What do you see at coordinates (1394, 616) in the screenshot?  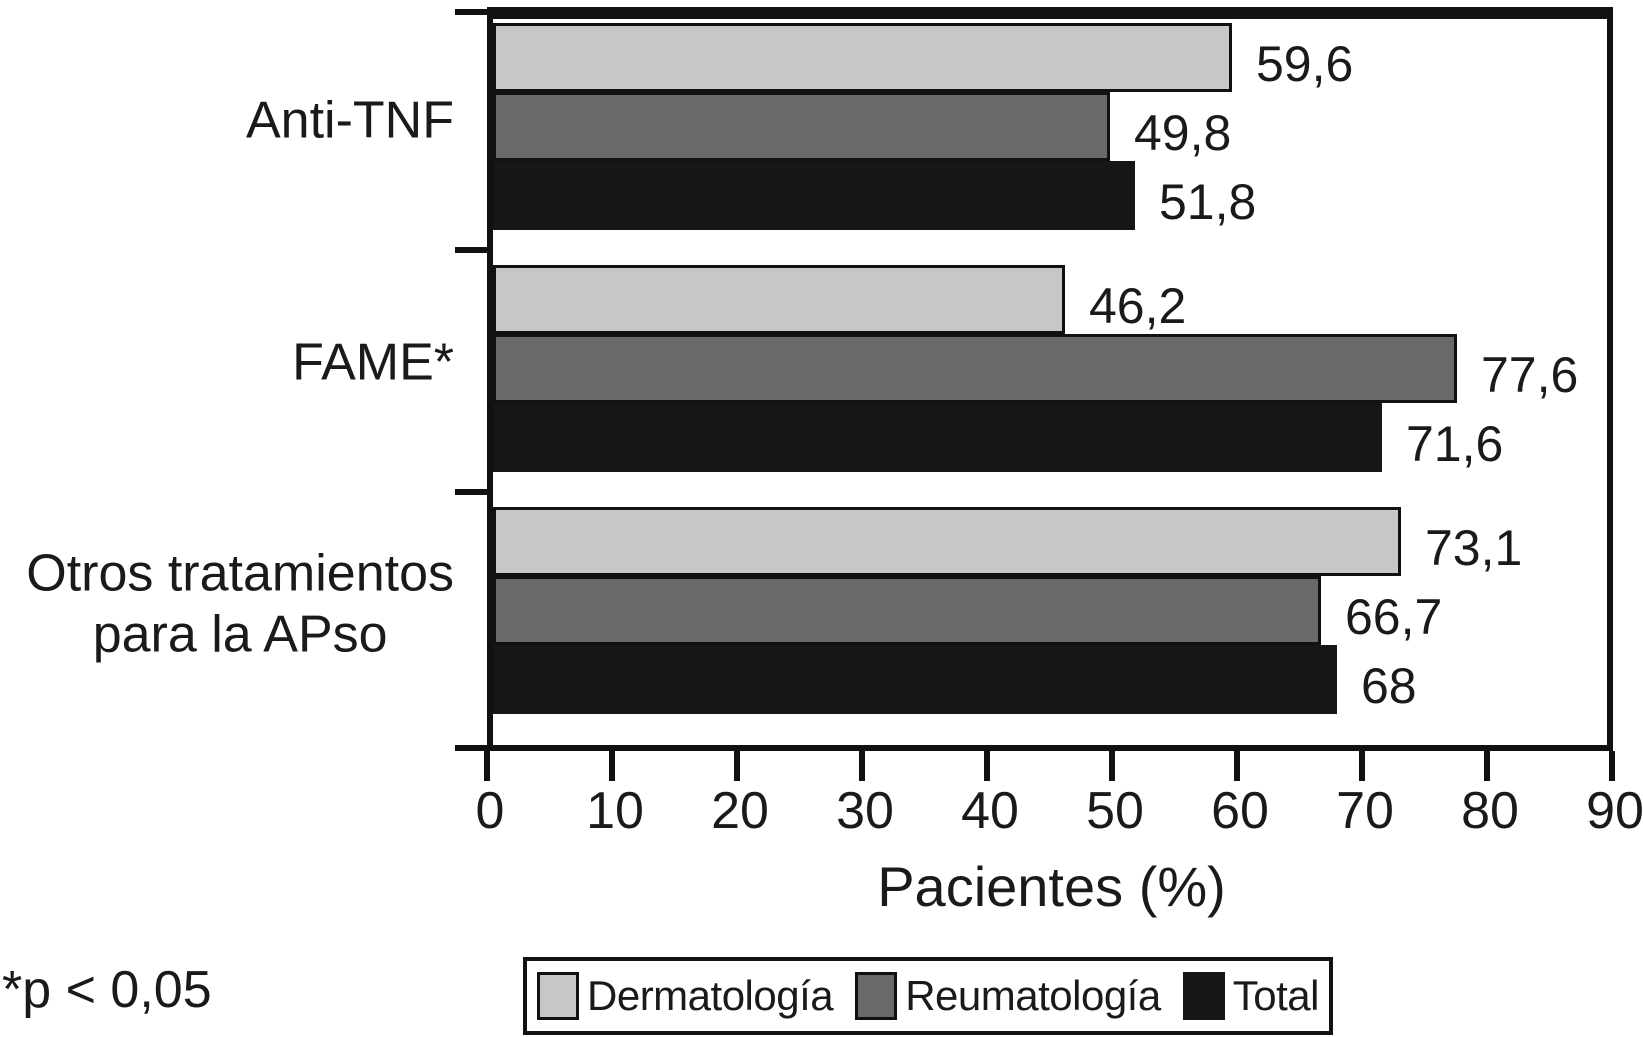 I see `value-label-reumatologia-otros-tratamientos: 66,7` at bounding box center [1394, 616].